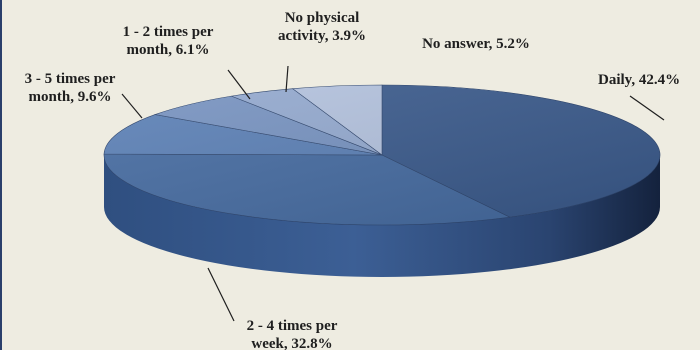 The width and height of the screenshot is (700, 350). What do you see at coordinates (221, 294) in the screenshot?
I see `leader-line-2-4-times-per-week` at bounding box center [221, 294].